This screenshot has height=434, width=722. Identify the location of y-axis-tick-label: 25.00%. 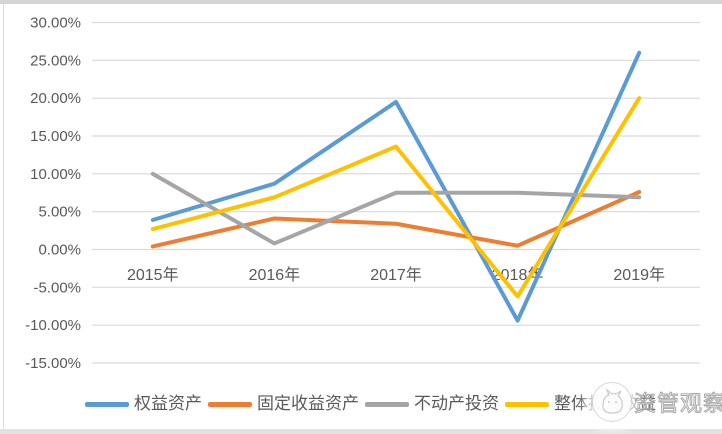
(55, 60).